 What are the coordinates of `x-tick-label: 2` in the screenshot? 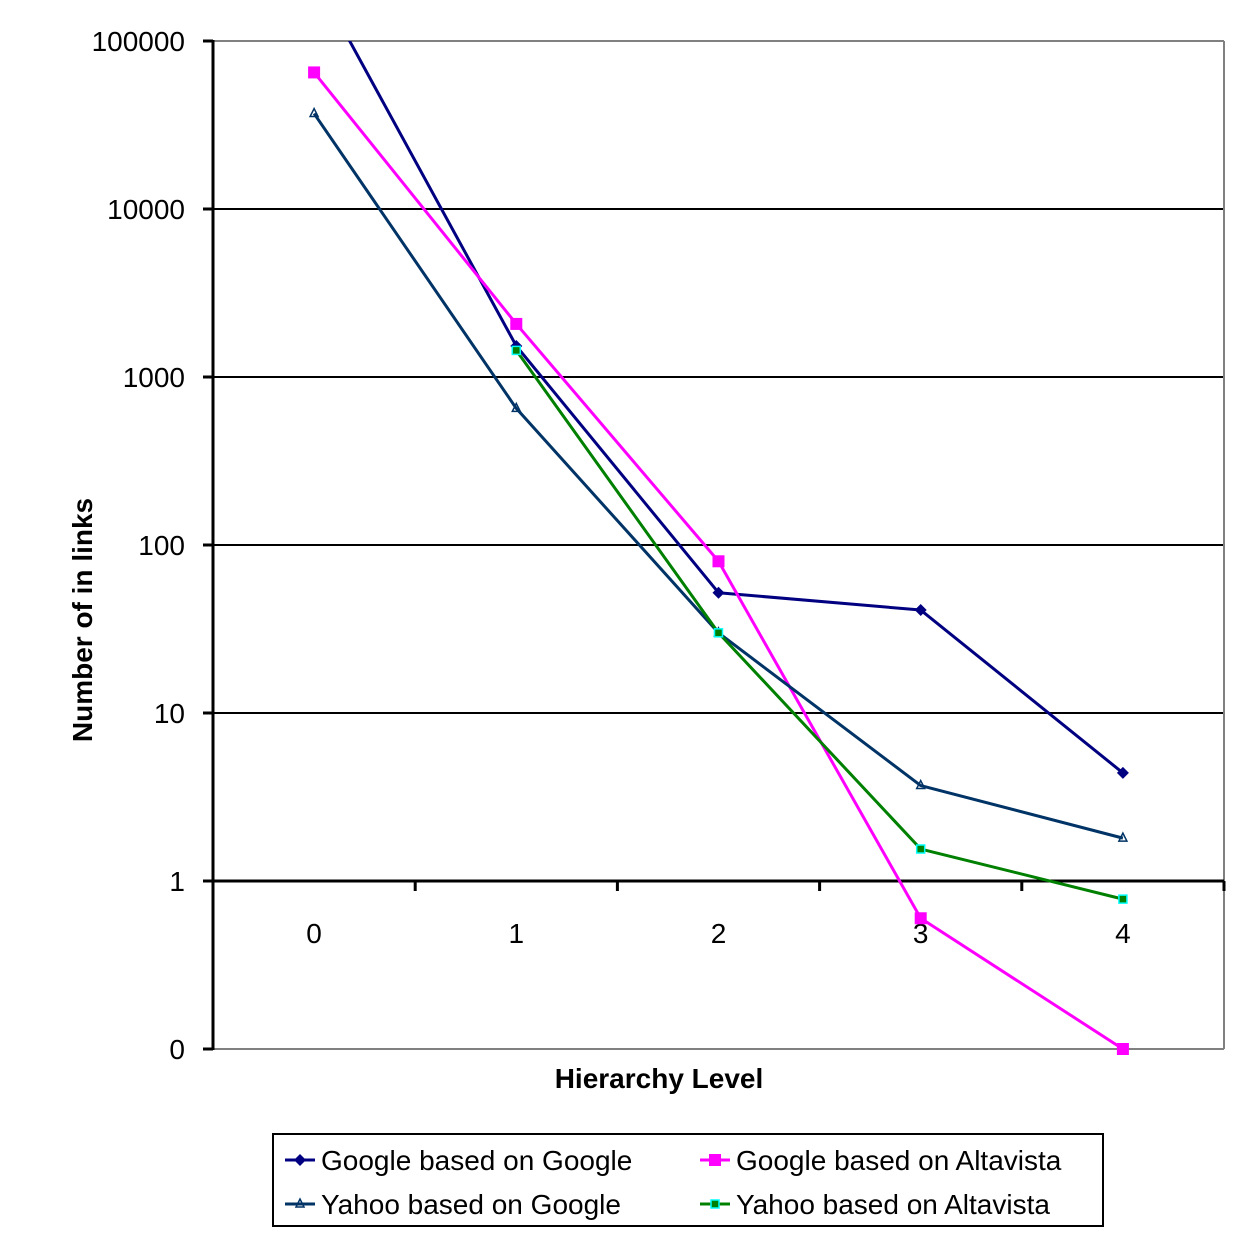 It's located at (719, 933).